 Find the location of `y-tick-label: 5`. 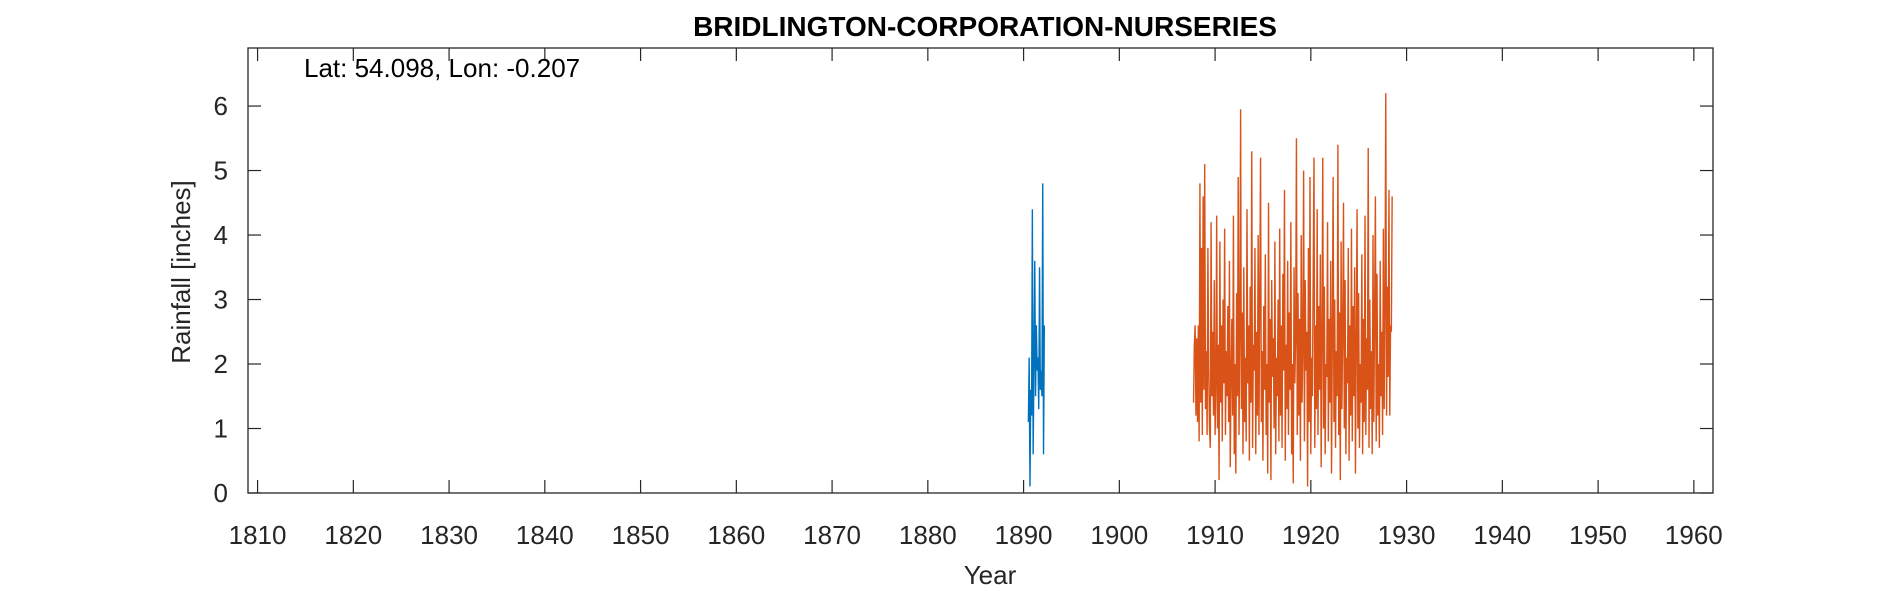

y-tick-label: 5 is located at coordinates (221, 171).